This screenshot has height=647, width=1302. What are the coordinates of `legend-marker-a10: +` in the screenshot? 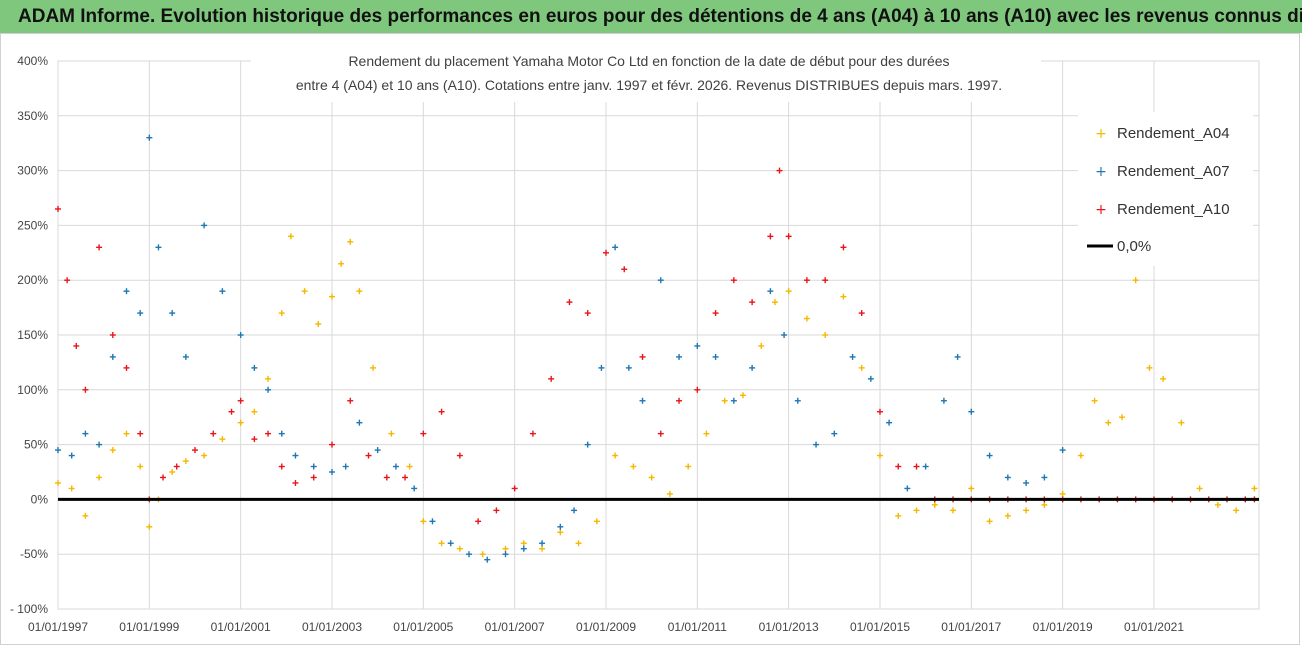 It's located at (1101, 210).